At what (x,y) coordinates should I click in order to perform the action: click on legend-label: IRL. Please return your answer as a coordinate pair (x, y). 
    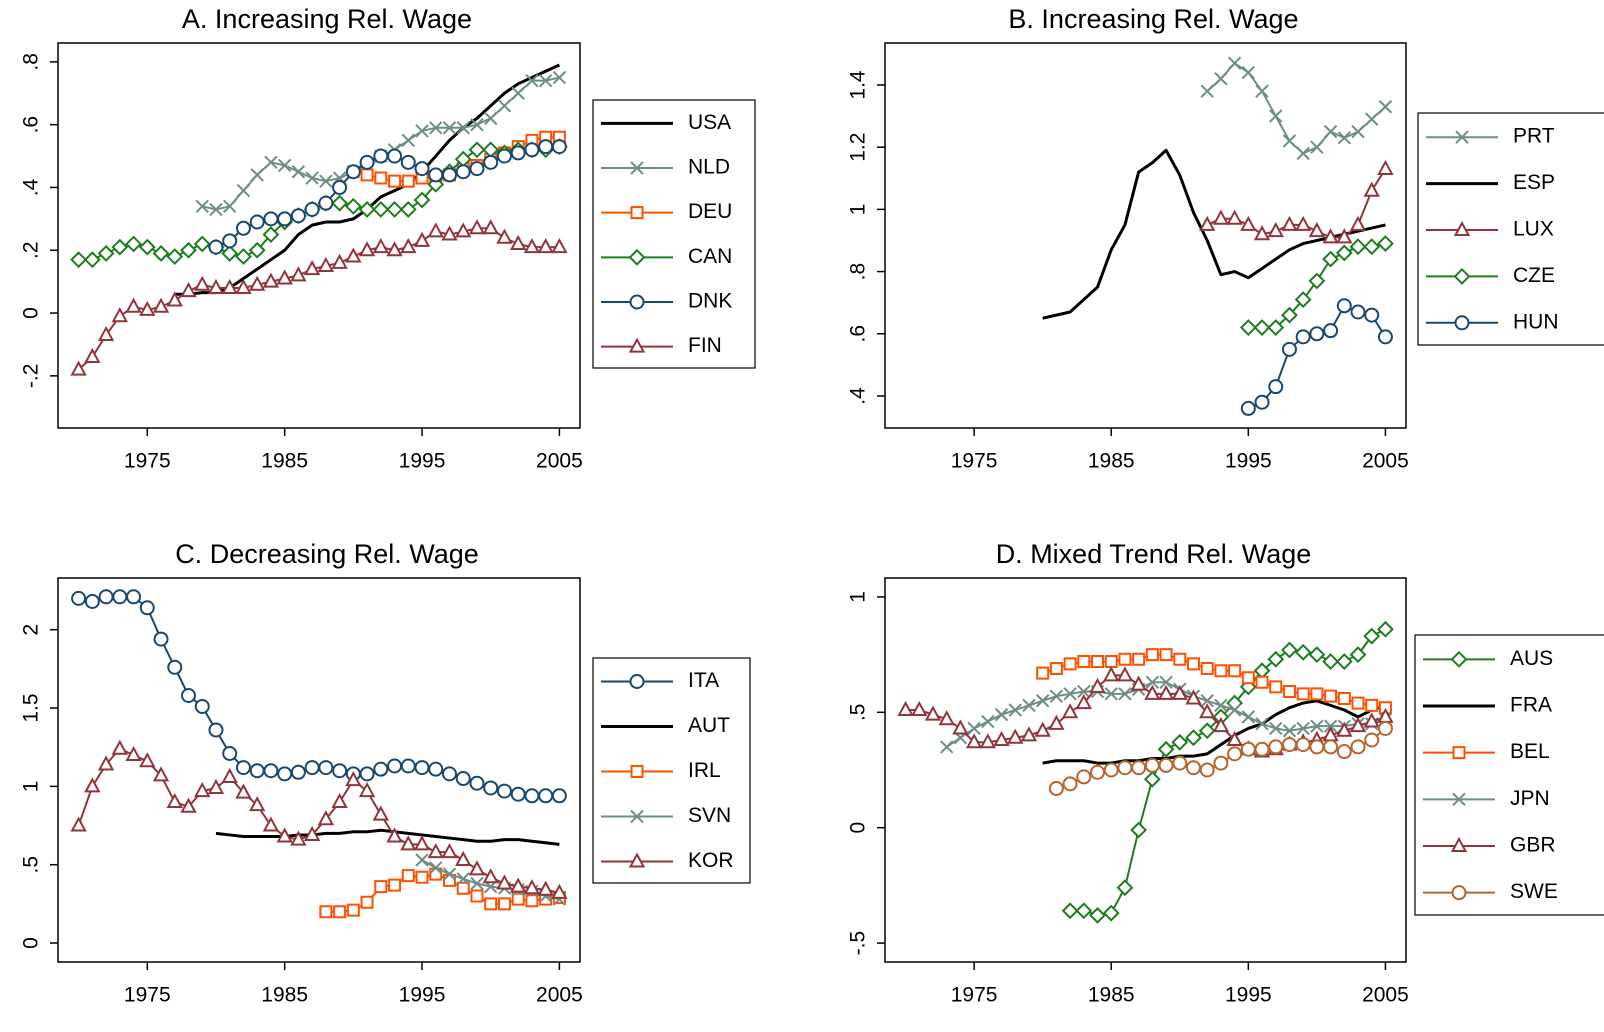
    Looking at the image, I should click on (704, 770).